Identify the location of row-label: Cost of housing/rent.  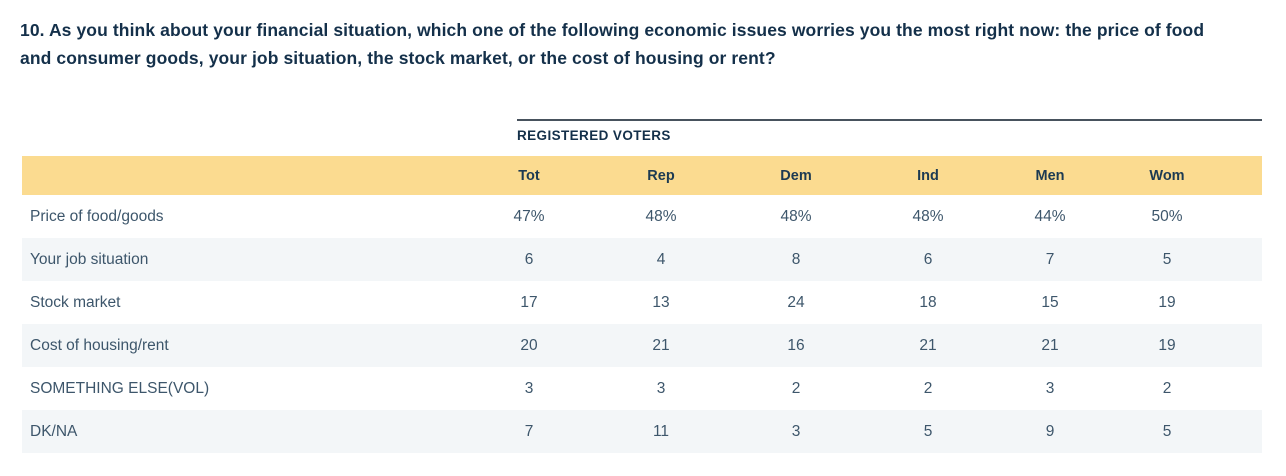
(99, 345).